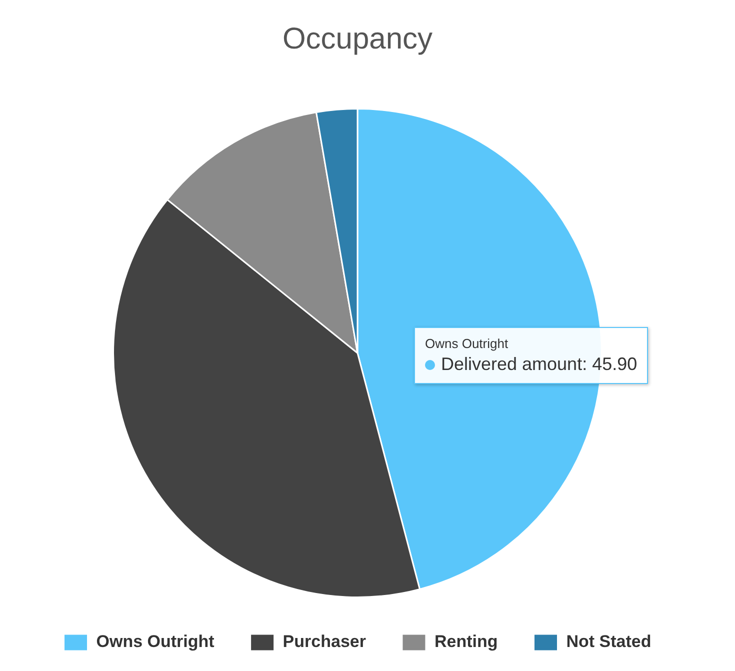 This screenshot has height=671, width=735. What do you see at coordinates (324, 642) in the screenshot?
I see `legend-label: Purchaser` at bounding box center [324, 642].